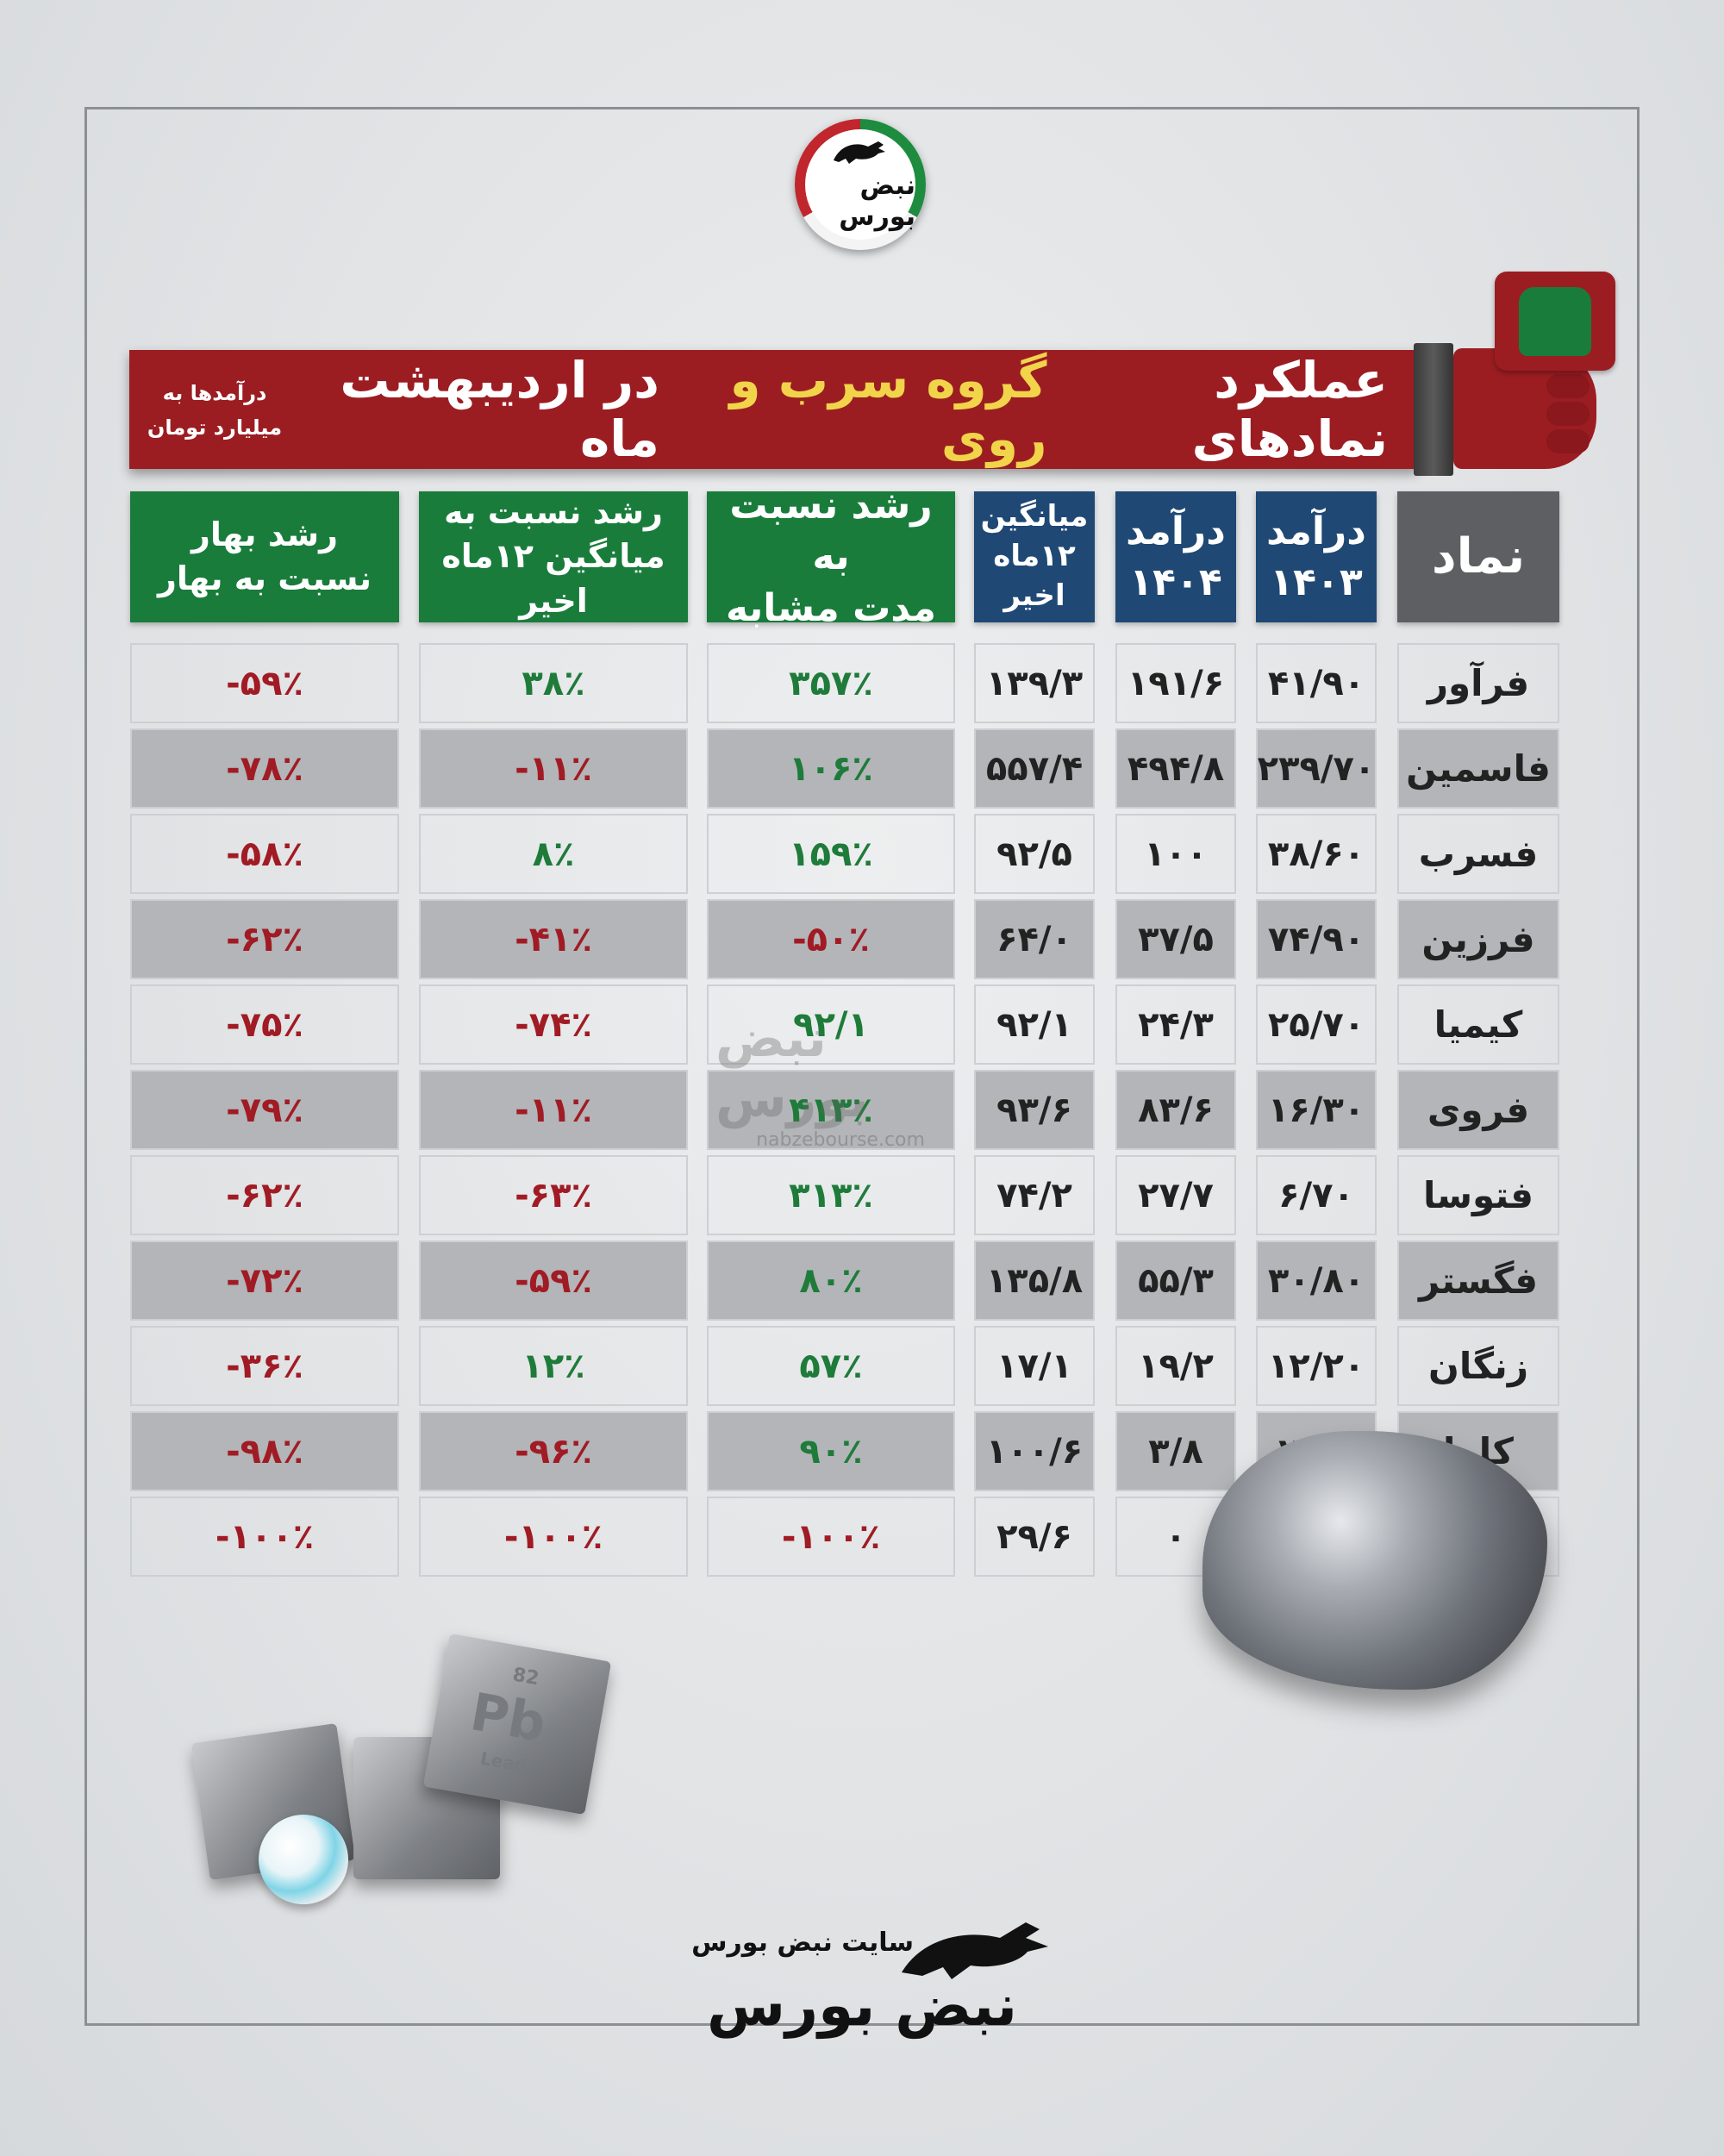  Describe the element at coordinates (264, 1110) in the screenshot. I see `table-cell-g_spring: -۷۹٪` at that location.